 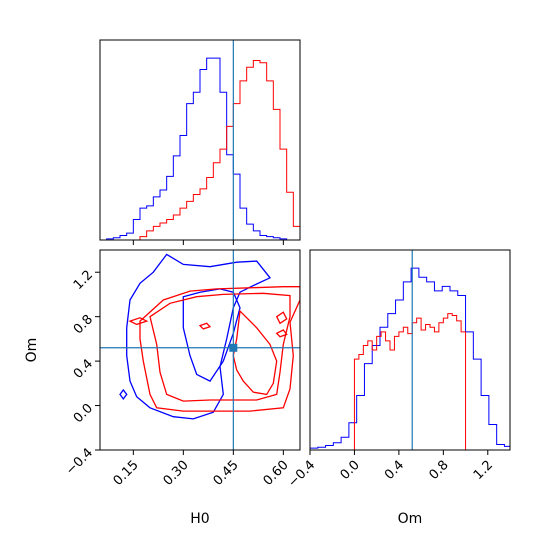 I want to click on contour-y-tick-label-1: 0.0, so click(x=83, y=413).